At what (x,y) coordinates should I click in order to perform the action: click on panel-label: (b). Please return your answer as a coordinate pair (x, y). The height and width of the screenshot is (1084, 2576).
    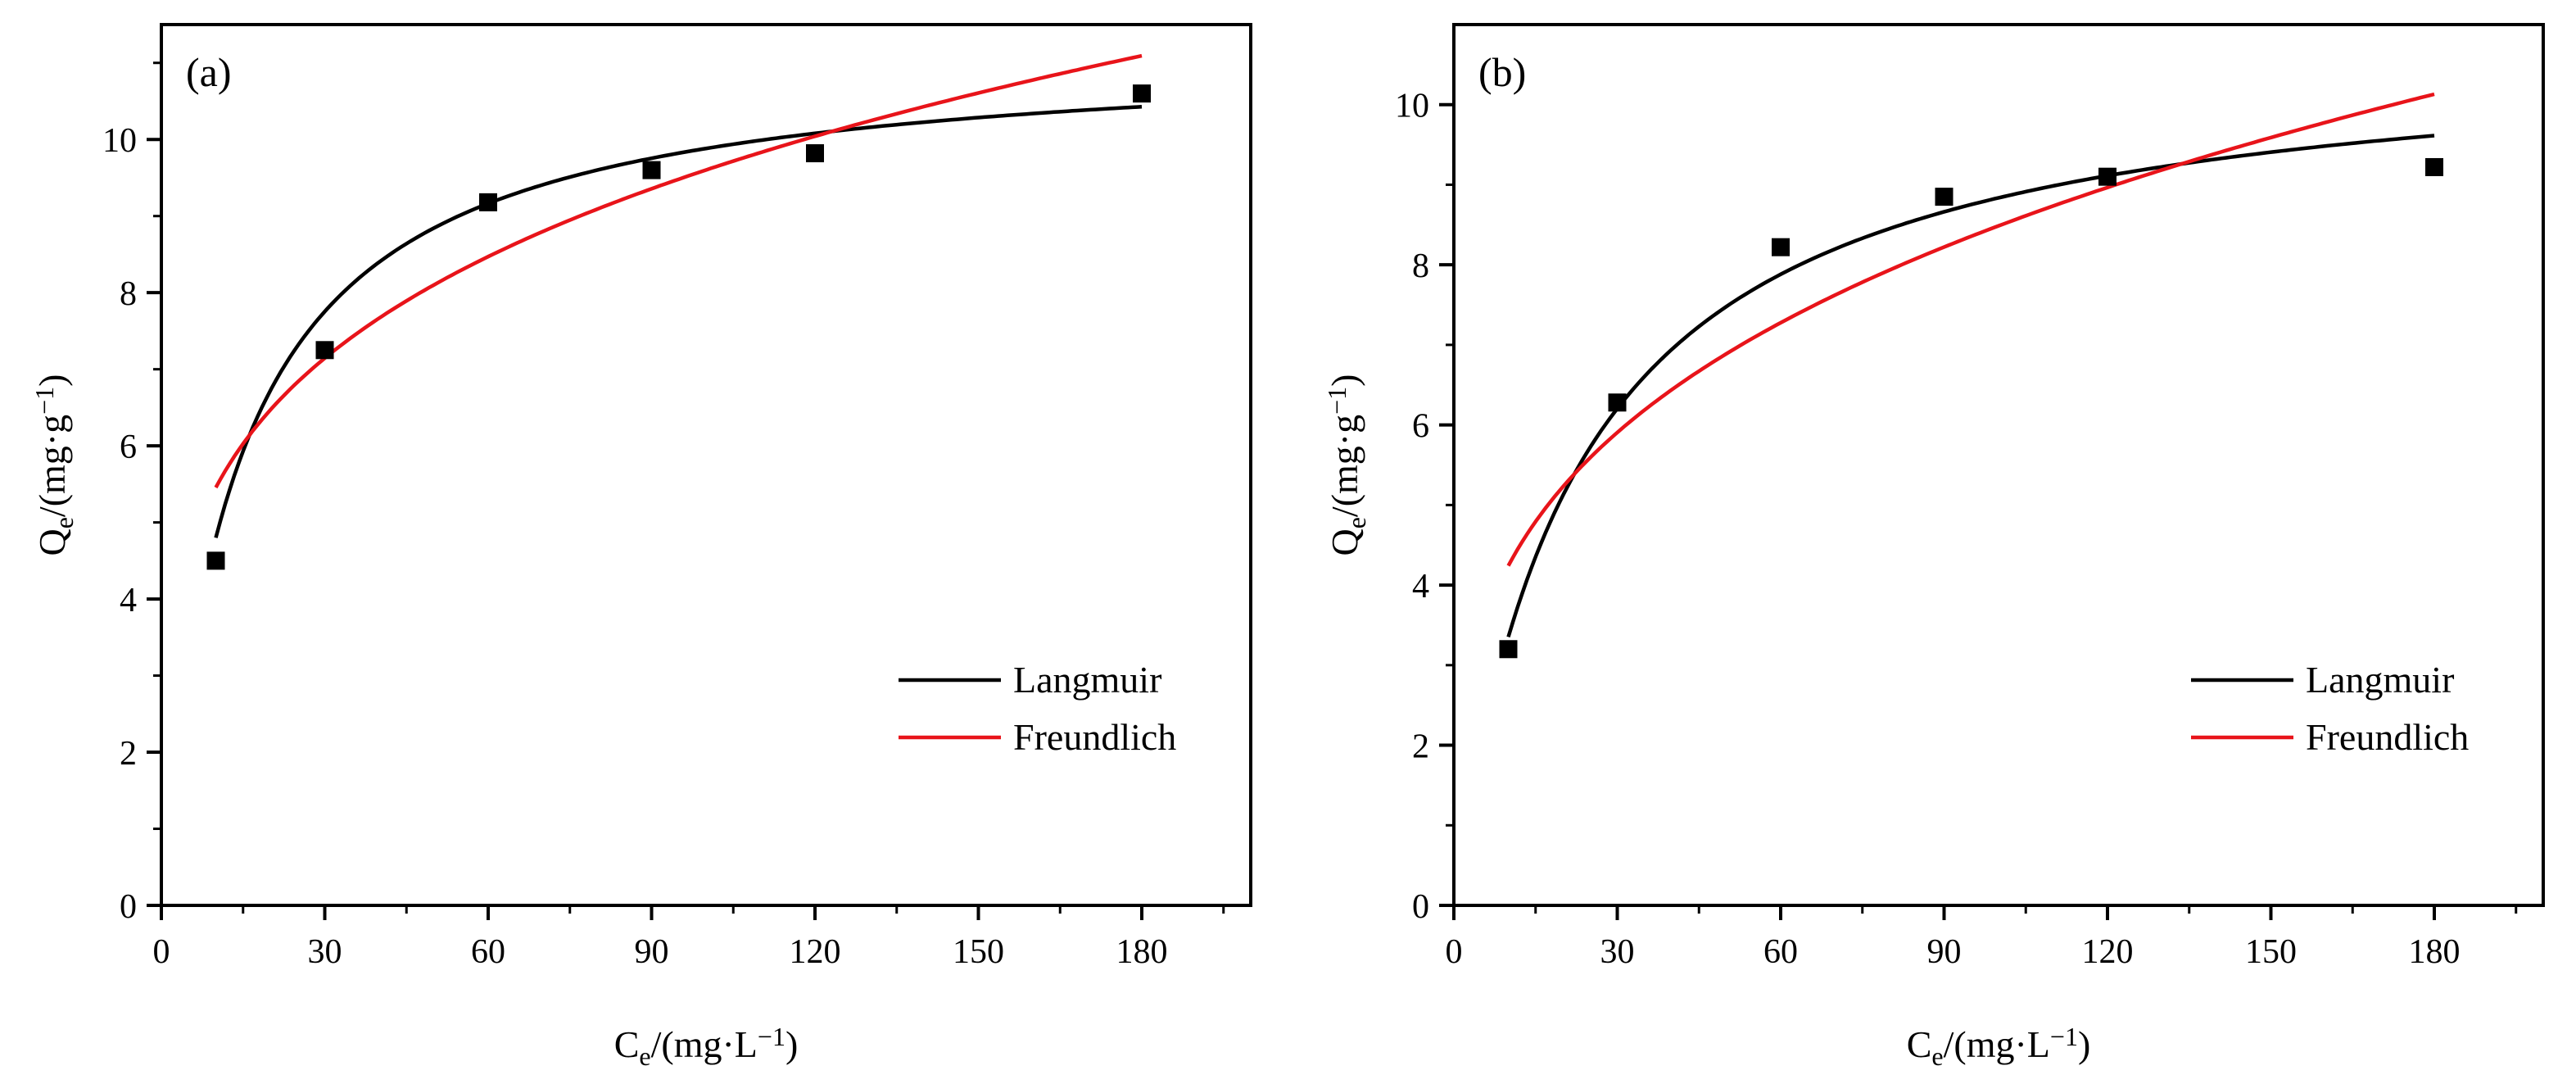
    Looking at the image, I should click on (1502, 72).